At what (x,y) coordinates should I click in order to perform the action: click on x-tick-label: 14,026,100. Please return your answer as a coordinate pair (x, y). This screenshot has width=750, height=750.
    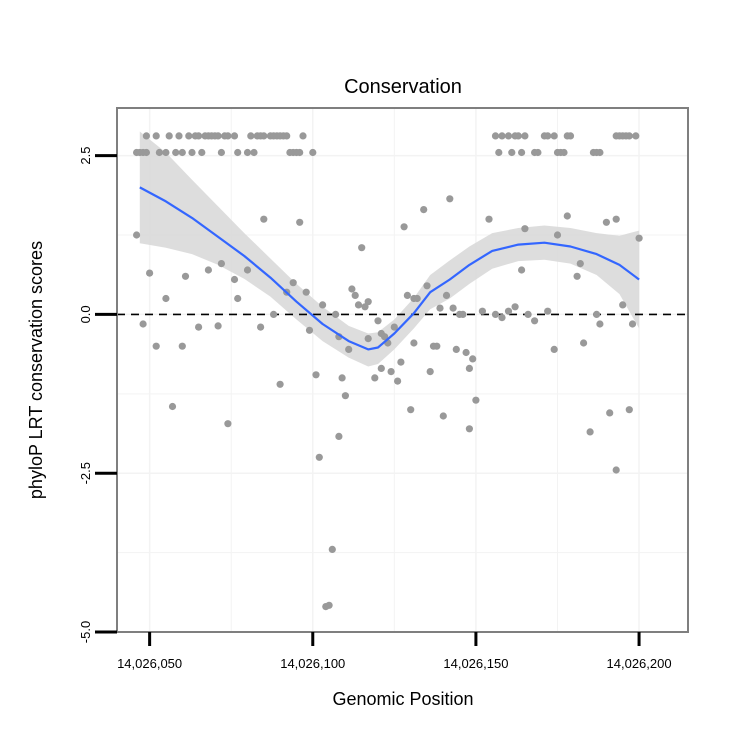
    Looking at the image, I should click on (312, 663).